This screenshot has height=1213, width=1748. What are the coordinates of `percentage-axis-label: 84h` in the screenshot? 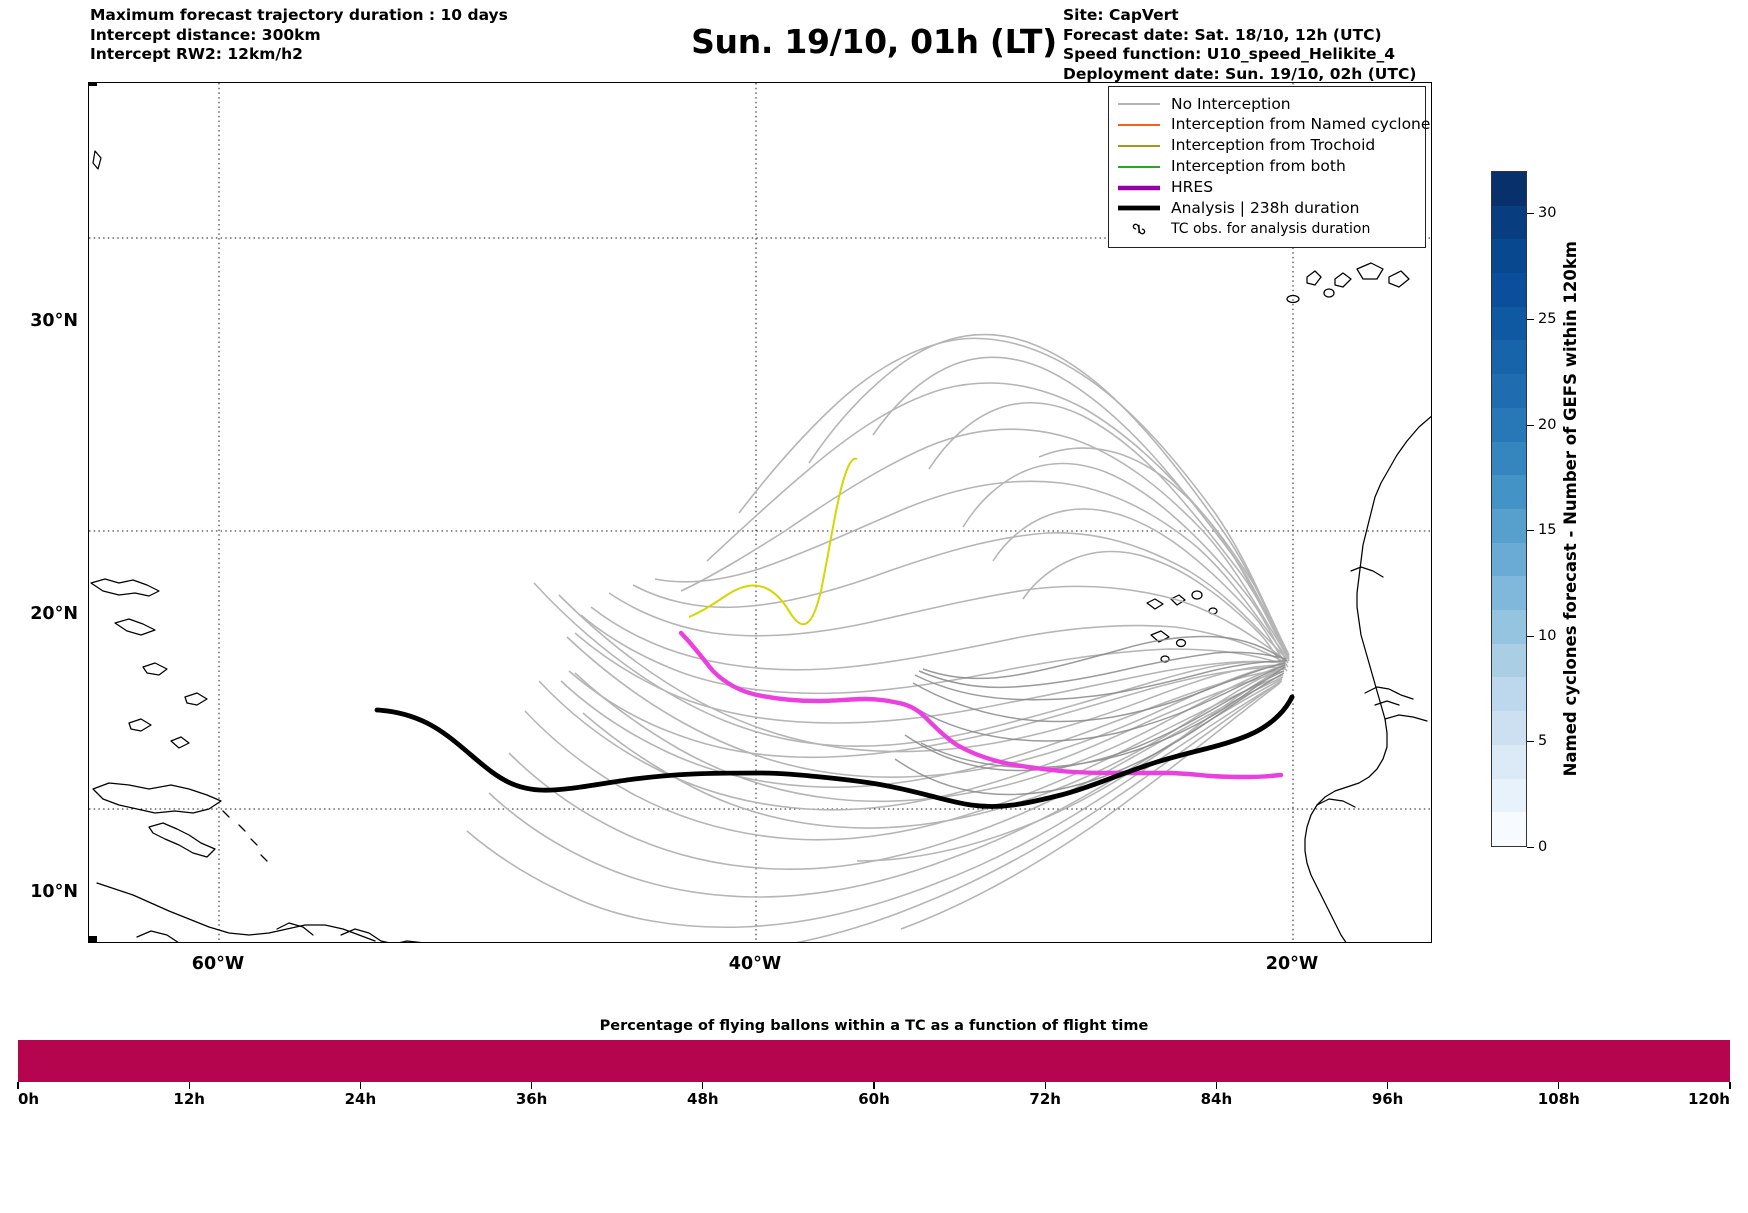 It's located at (1216, 1099).